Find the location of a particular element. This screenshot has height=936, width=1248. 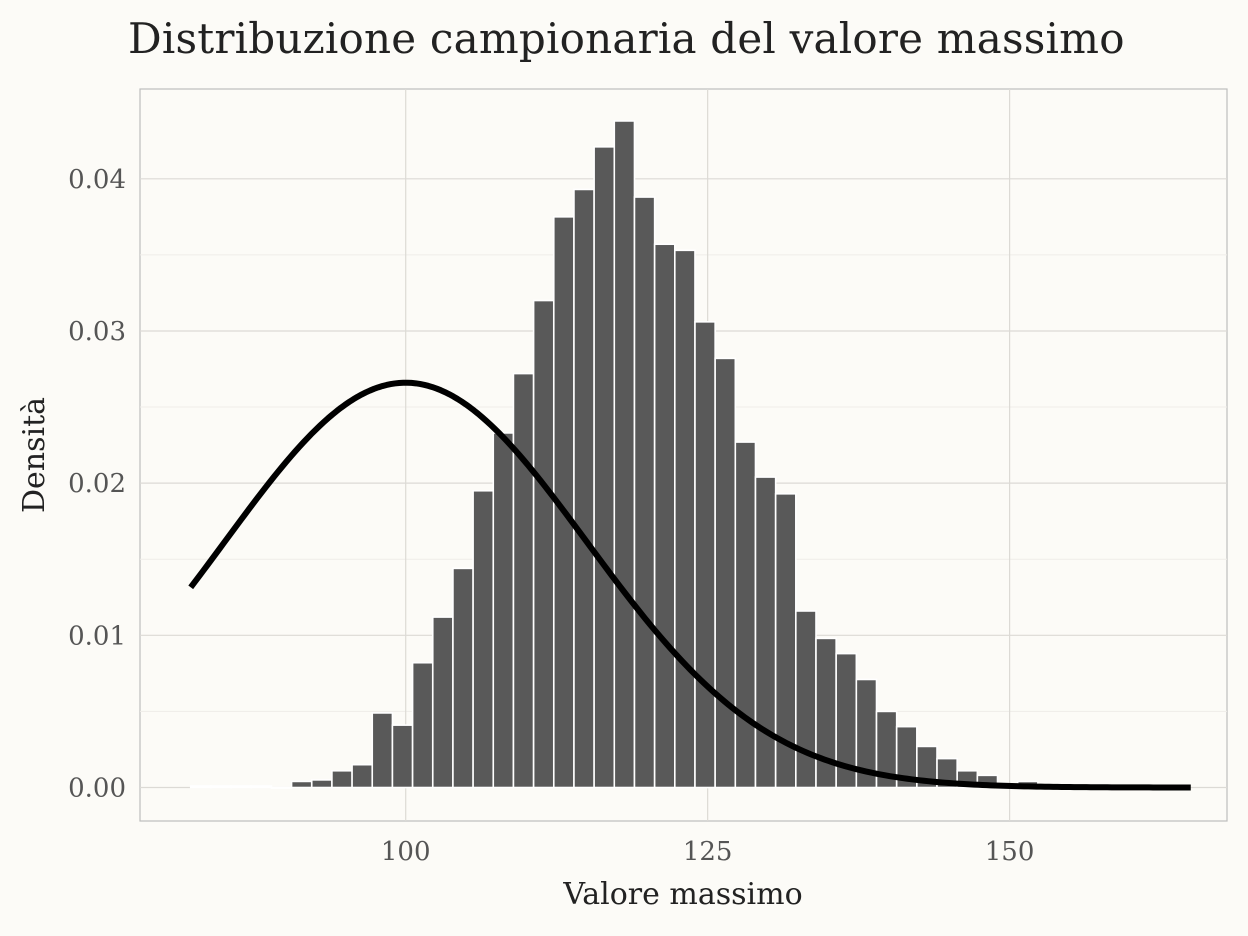

y-tick-label: 0.04 is located at coordinates (97, 180).